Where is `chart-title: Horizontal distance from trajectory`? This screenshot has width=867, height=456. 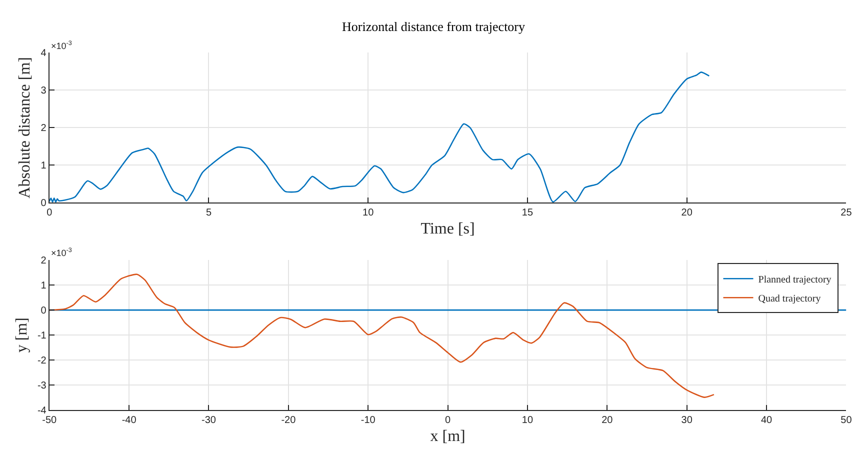
chart-title: Horizontal distance from trajectory is located at coordinates (434, 26).